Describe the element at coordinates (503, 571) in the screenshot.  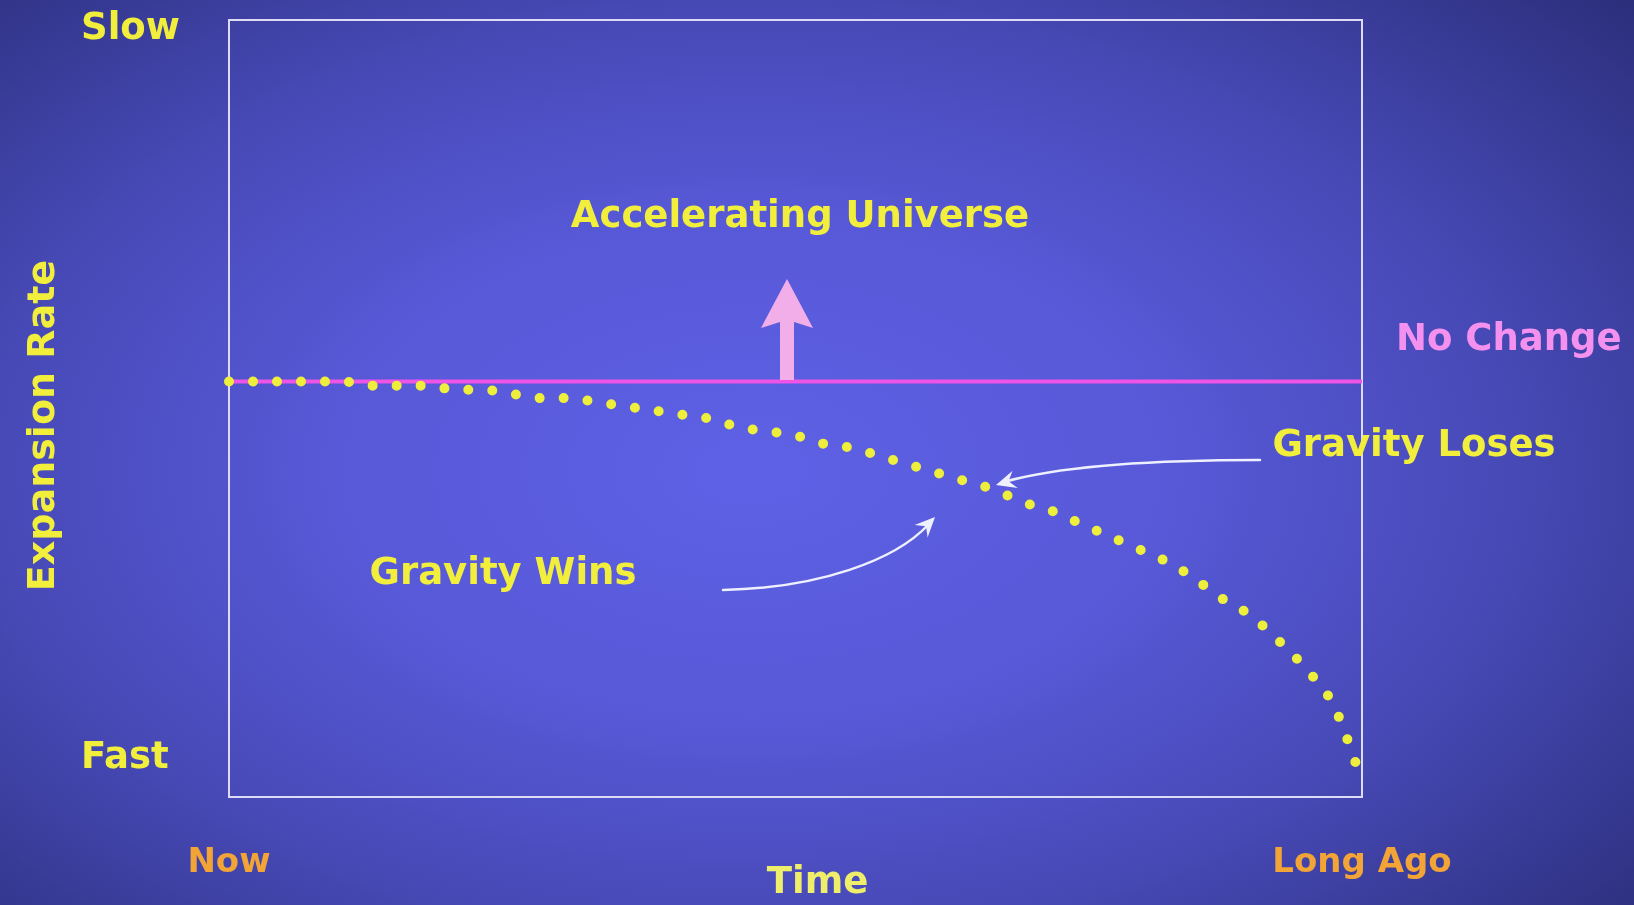
I see `annotation: Gravity Wins` at that location.